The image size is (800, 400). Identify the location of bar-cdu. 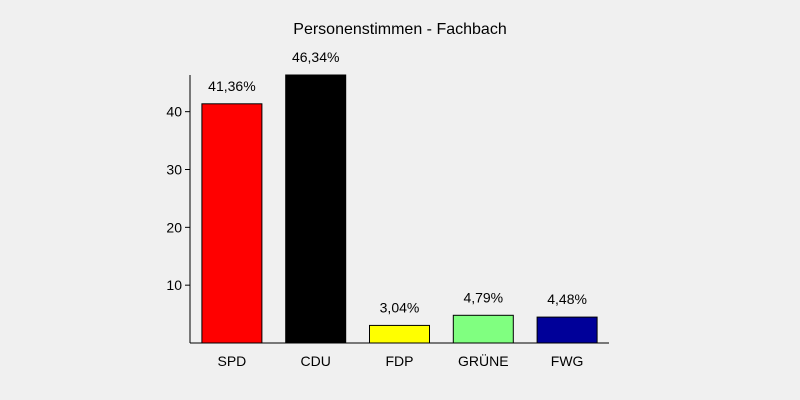
(316, 209).